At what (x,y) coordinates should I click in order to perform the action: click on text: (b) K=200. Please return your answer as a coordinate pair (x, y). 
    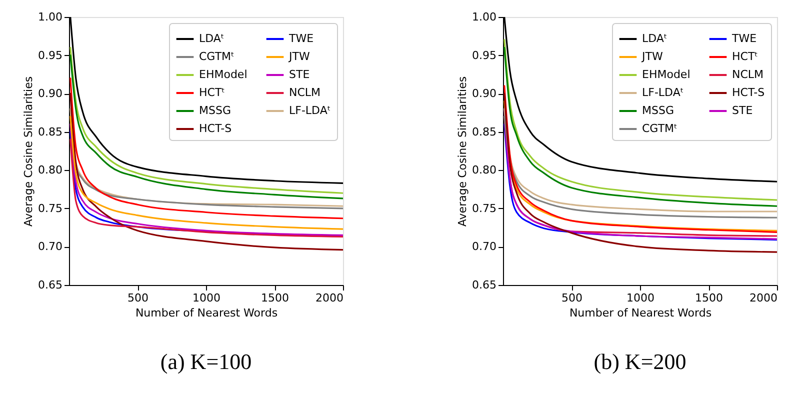
    Looking at the image, I should click on (640, 361).